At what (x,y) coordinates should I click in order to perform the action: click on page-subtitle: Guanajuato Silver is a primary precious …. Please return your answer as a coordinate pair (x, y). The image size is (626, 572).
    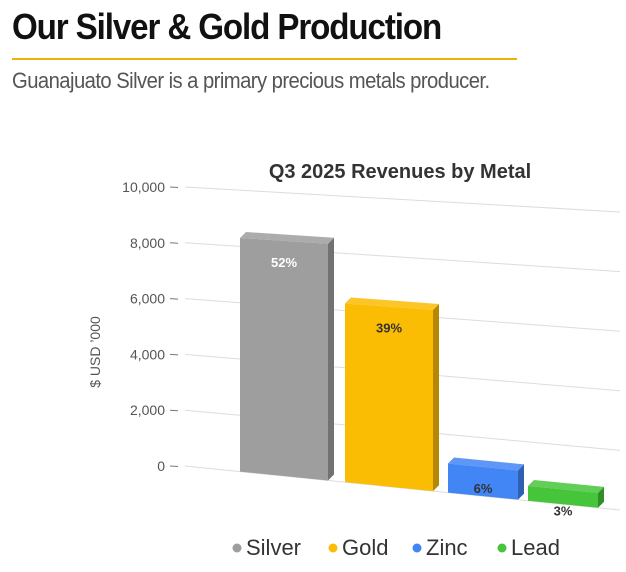
    Looking at the image, I should click on (251, 80).